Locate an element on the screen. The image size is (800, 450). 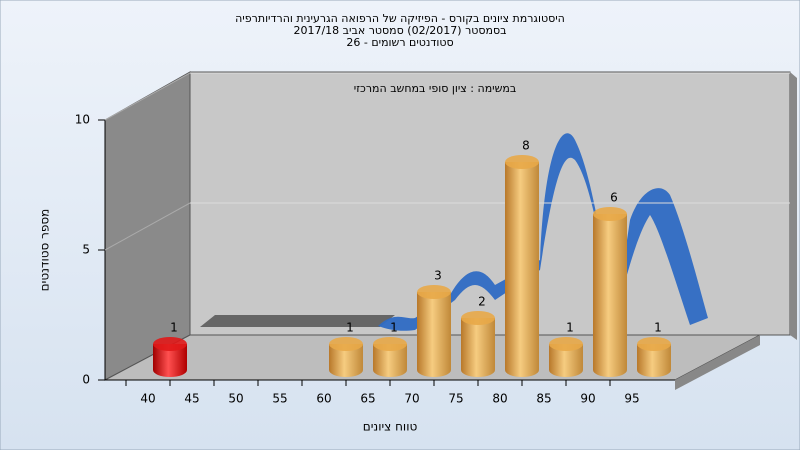
x-tick-label: 50 is located at coordinates (235, 399).